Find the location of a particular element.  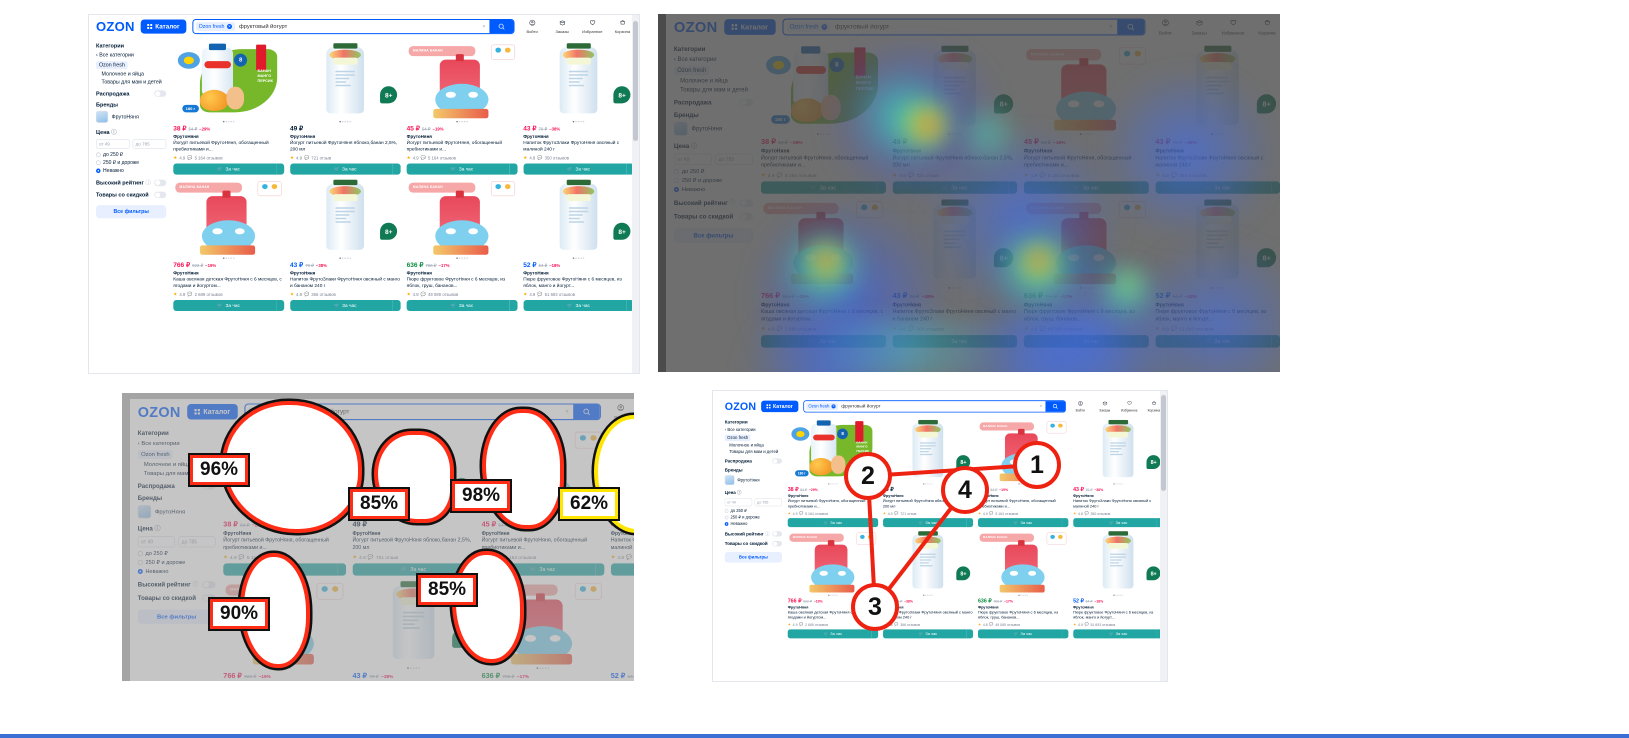

active-category: Ozon fresh is located at coordinates (112, 65).